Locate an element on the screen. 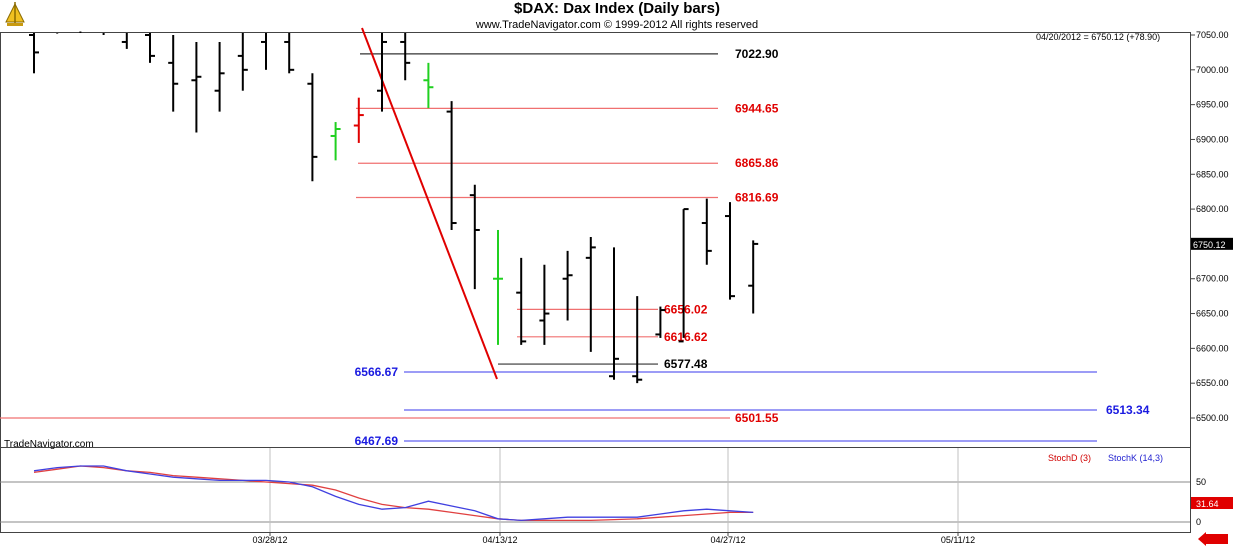 The image size is (1234, 548). last-quote: 04/20/2012 = 6750.12 (+78.90) is located at coordinates (1098, 37).